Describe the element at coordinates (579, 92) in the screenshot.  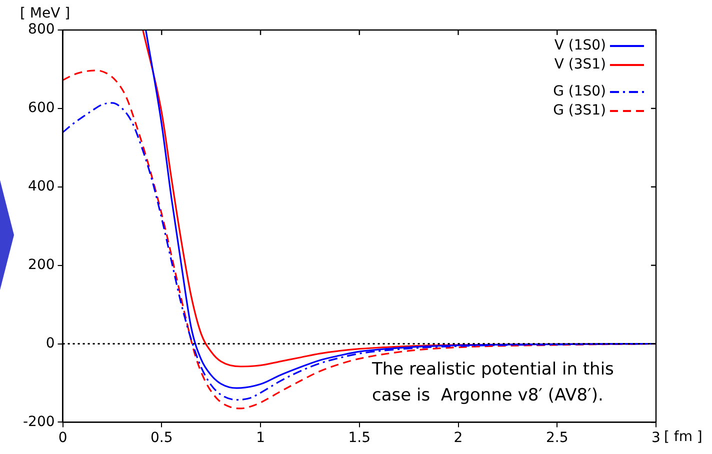
I see `legend-label: G (1S0)` at that location.